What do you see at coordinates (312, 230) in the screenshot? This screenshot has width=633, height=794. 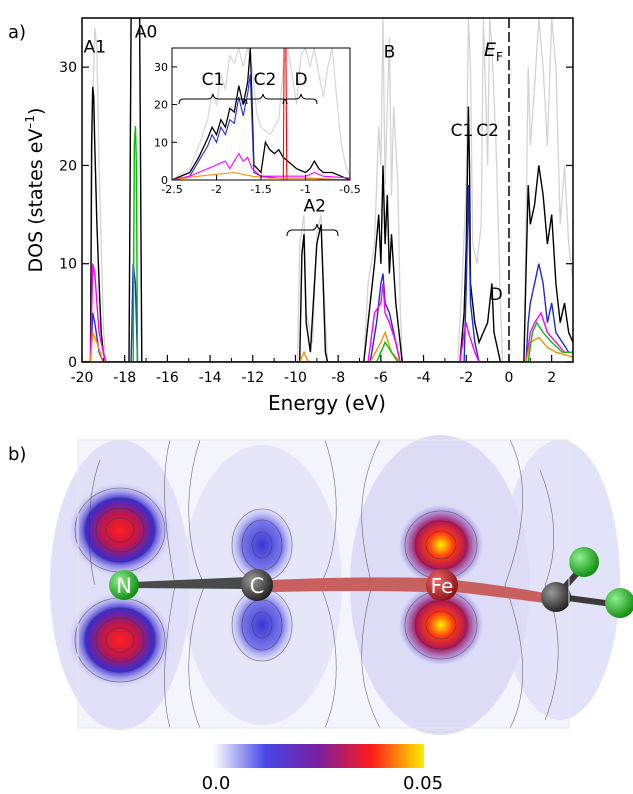 I see `brace-a2` at bounding box center [312, 230].